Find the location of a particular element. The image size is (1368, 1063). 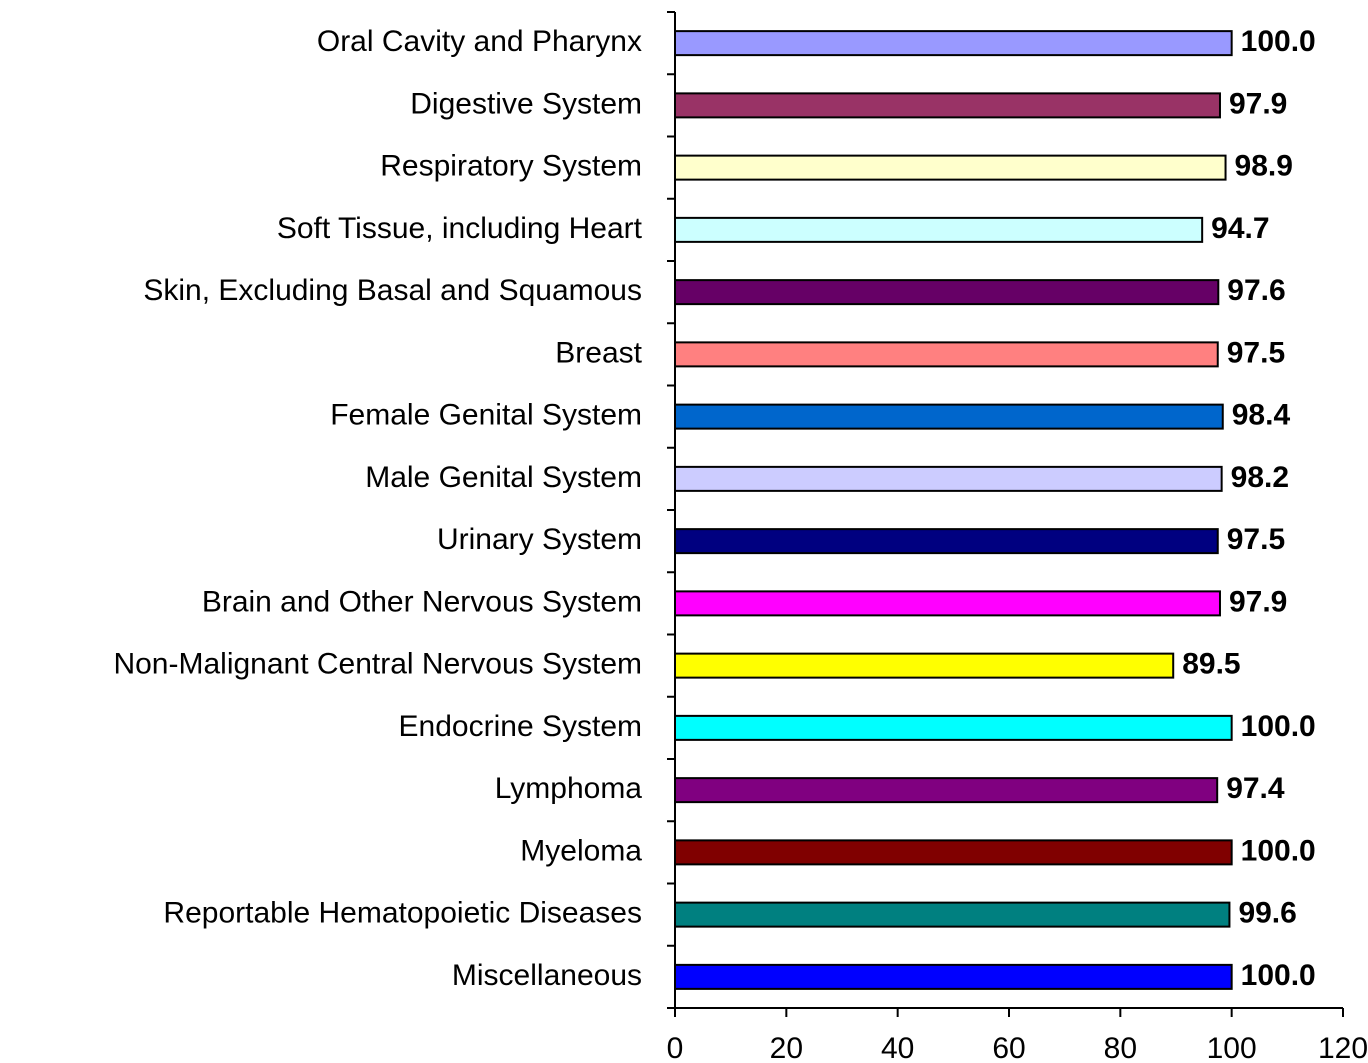

category-label: Brain and Other Nervous System is located at coordinates (422, 601).